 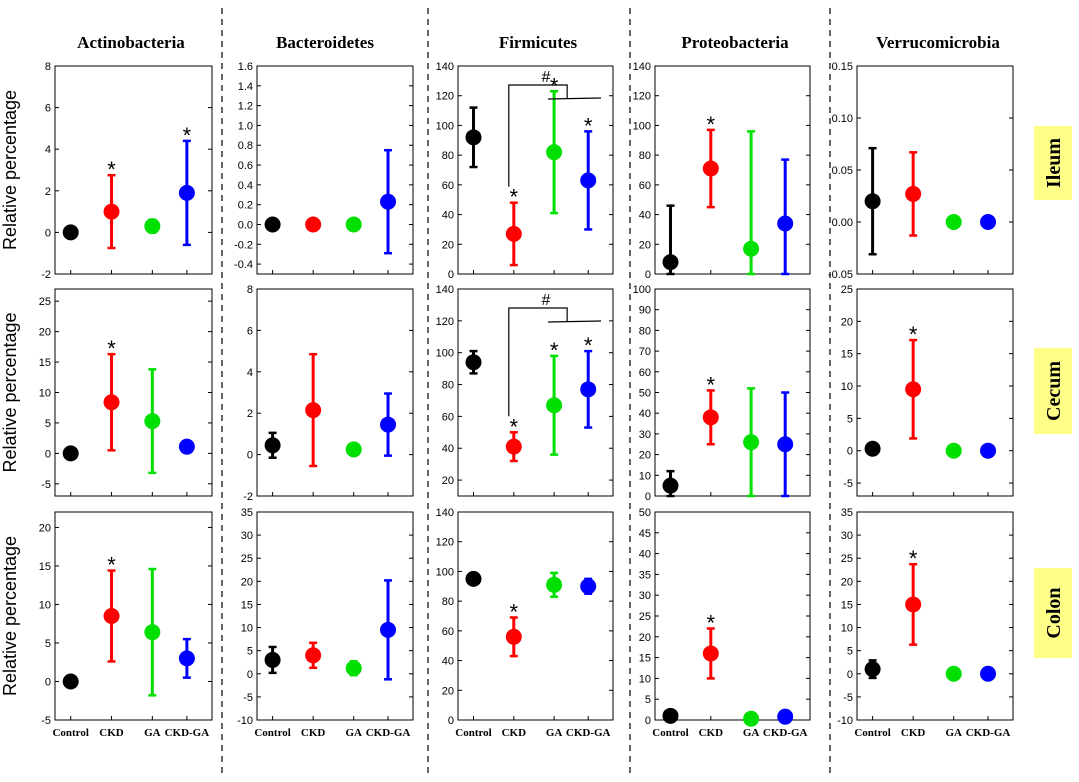 What do you see at coordinates (1053, 391) in the screenshot?
I see `region-label-bg-cecum` at bounding box center [1053, 391].